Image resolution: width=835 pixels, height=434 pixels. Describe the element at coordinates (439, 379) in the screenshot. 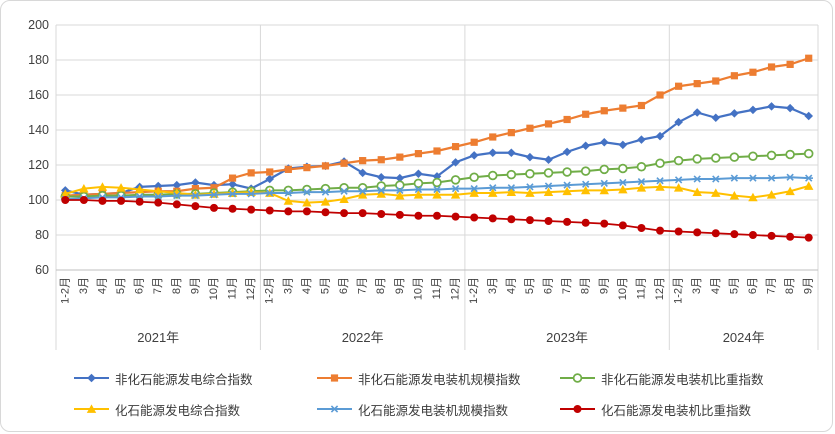

I see `legend-label: 非化石能源发电装机规模指数` at that location.